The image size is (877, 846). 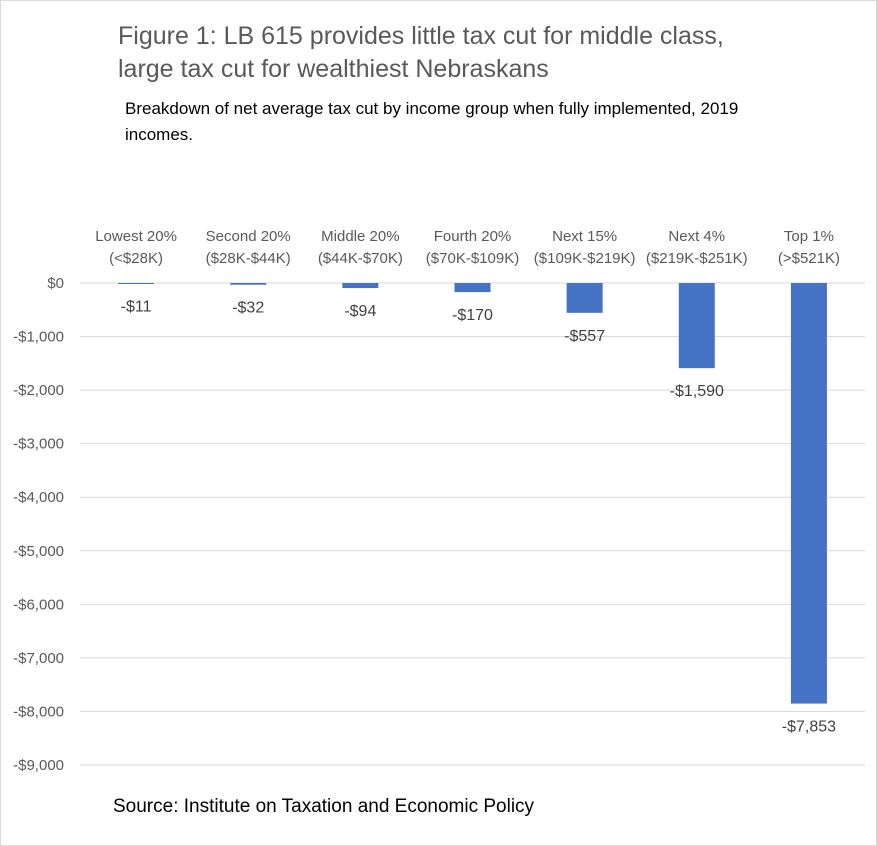 I want to click on y-tick-label: -$8,000, so click(x=38, y=711).